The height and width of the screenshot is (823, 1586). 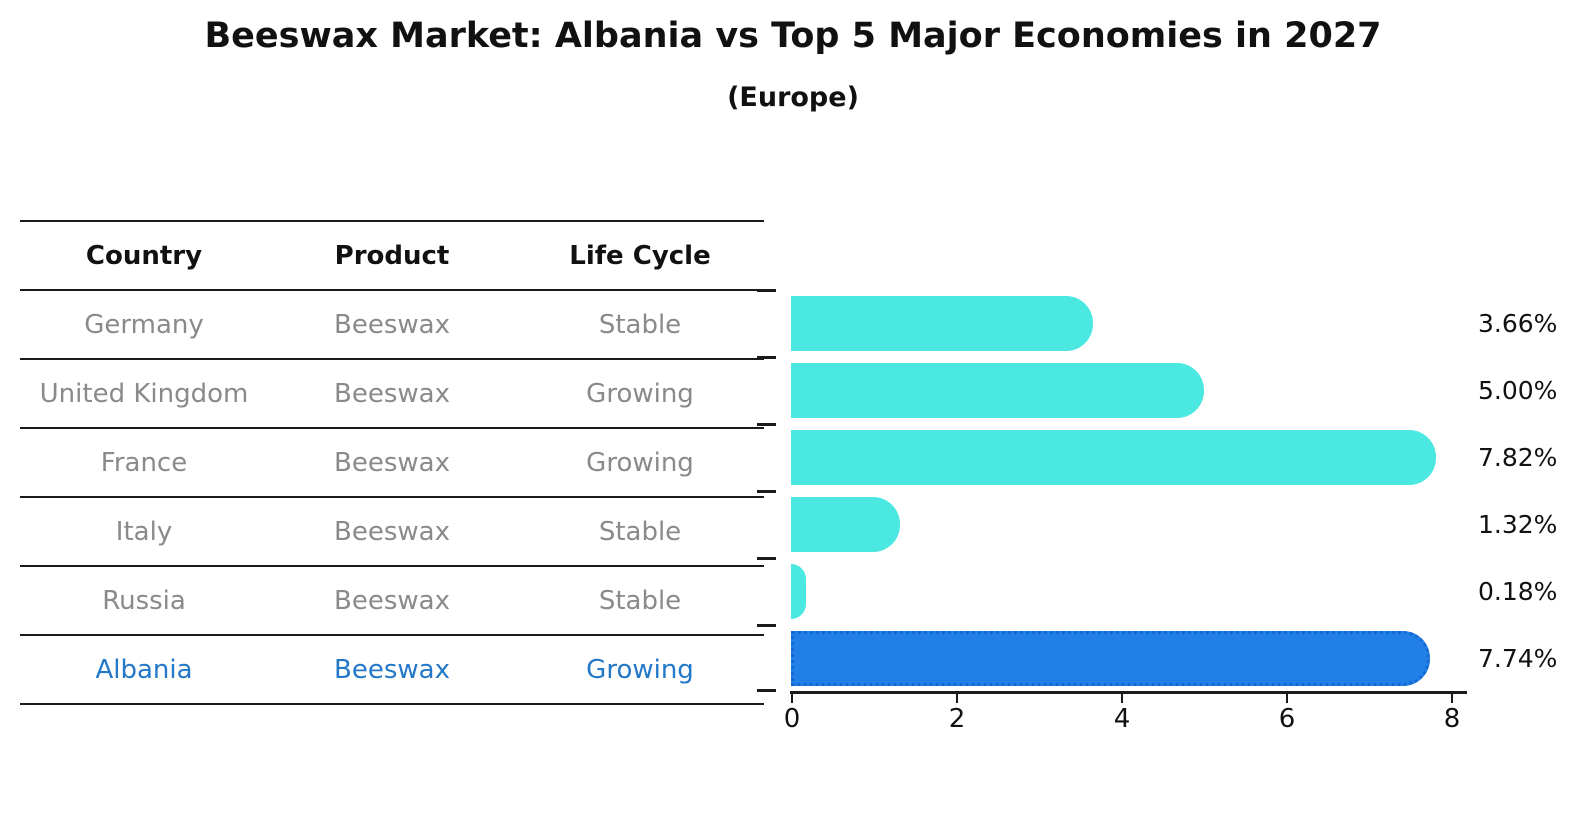 I want to click on cell-country: Germany, so click(x=144, y=324).